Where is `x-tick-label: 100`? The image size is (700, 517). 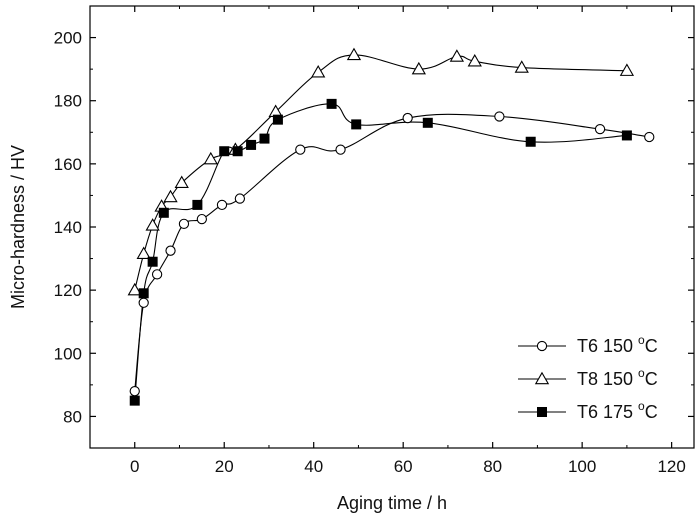 x-tick-label: 100 is located at coordinates (582, 466).